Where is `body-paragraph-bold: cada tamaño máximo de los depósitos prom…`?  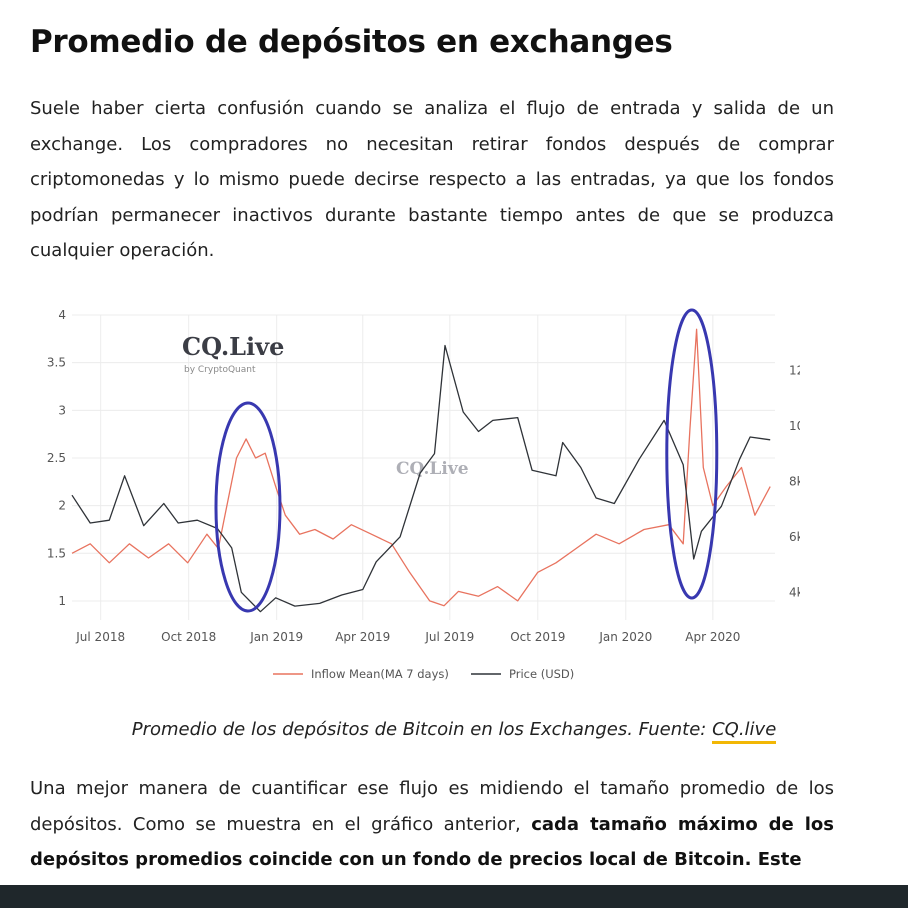
body-paragraph-bold: cada tamaño máximo de los depósitos prom… is located at coordinates (432, 842).